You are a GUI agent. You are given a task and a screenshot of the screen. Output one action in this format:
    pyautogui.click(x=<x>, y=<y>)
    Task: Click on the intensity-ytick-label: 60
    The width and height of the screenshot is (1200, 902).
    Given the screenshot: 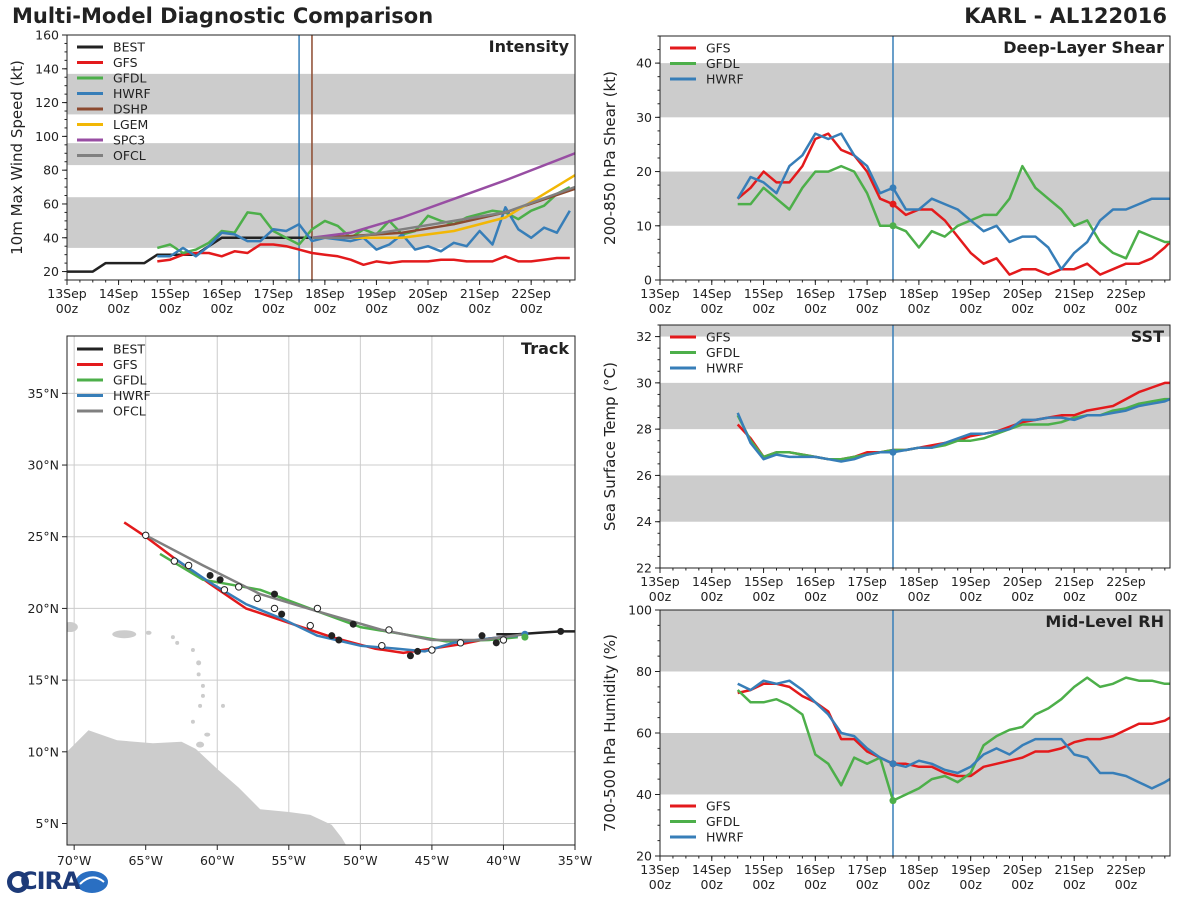 What is the action you would take?
    pyautogui.click(x=51, y=203)
    